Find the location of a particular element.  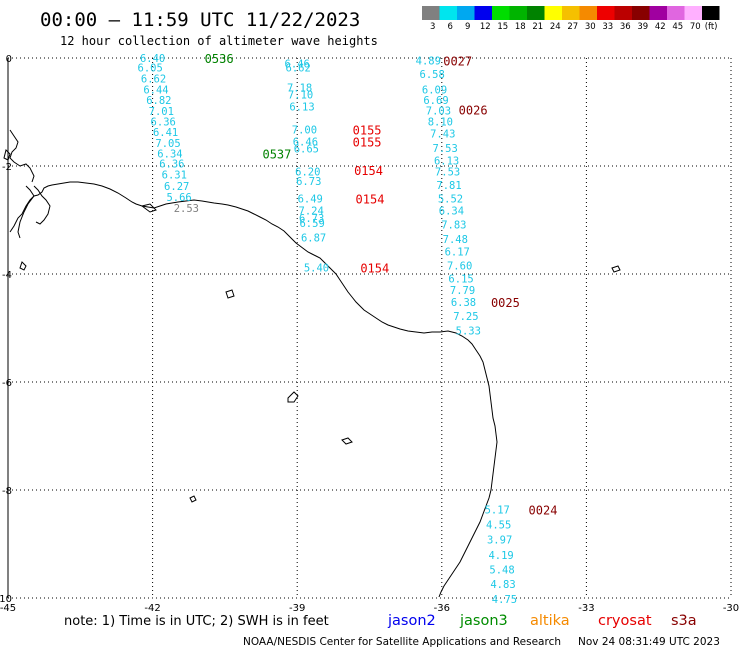

legend-label: 15 is located at coordinates (502, 27).